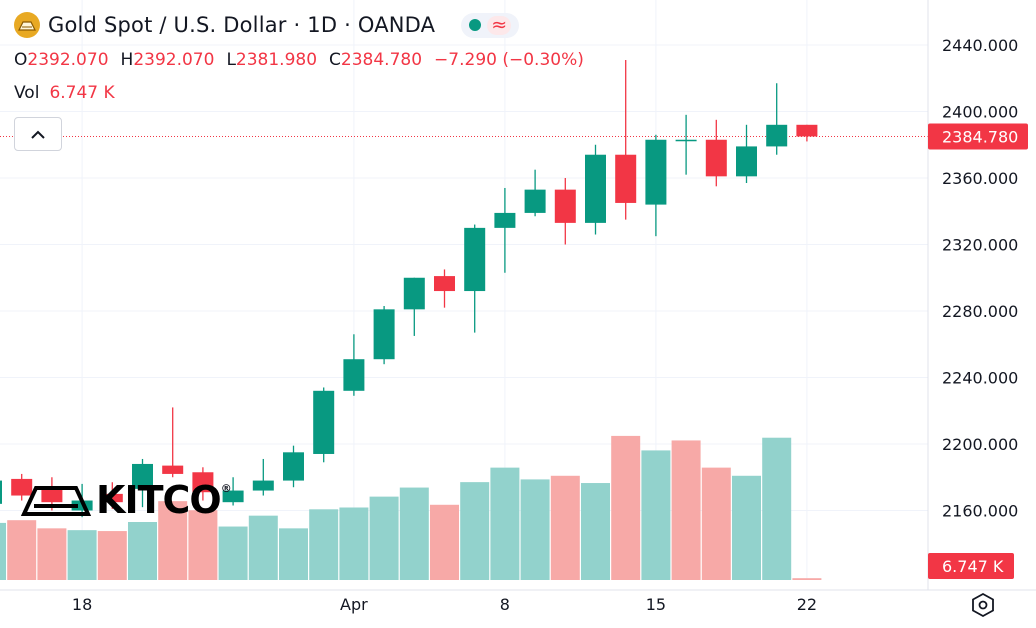  I want to click on open-value: 2392.070, so click(68, 60).